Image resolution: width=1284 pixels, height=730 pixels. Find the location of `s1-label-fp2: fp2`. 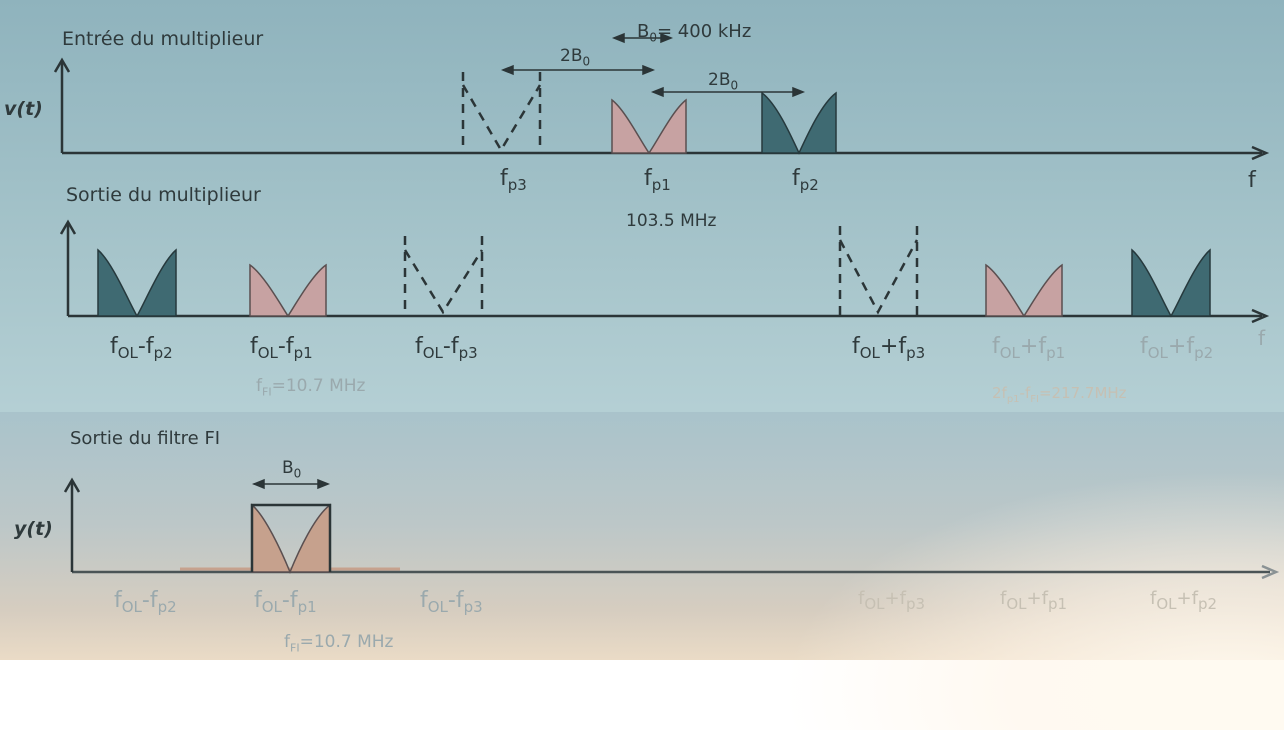

s1-label-fp2: fp2 is located at coordinates (805, 180).